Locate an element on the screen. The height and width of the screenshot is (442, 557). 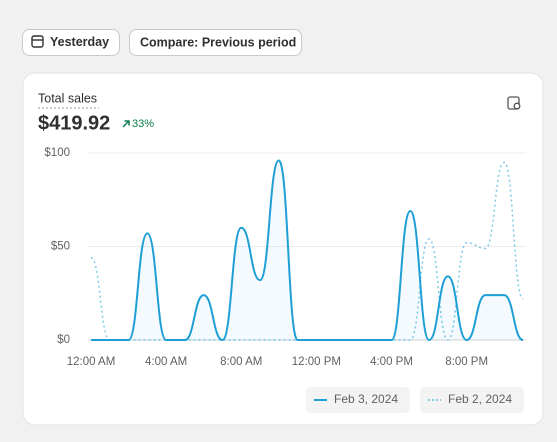
x-tick-label: 12:00 PM is located at coordinates (316, 362).